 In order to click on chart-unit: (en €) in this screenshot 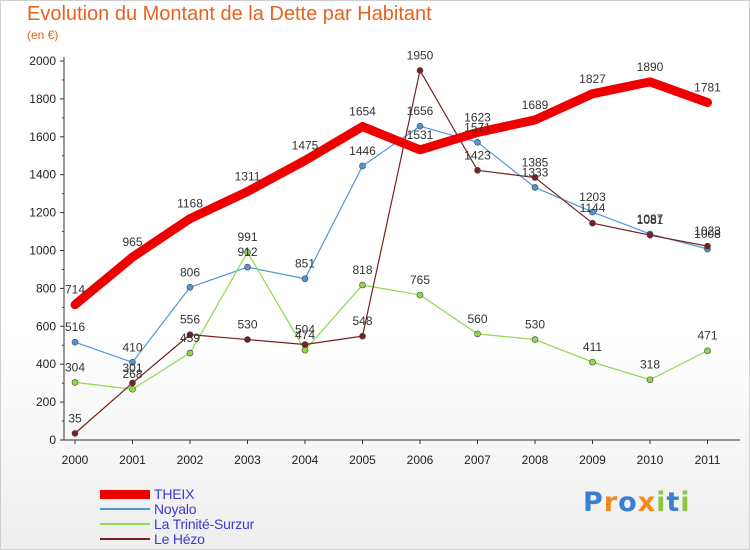, I will do `click(43, 35)`.